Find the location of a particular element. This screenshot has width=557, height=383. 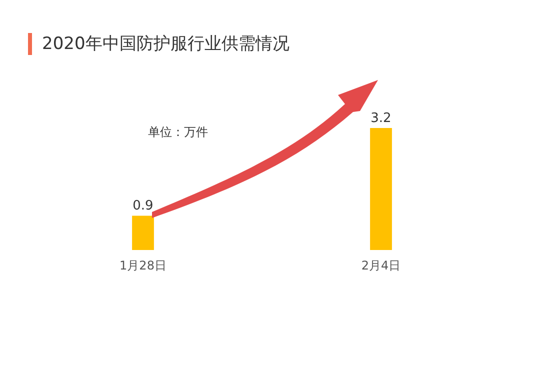

data-label: 3.2 is located at coordinates (381, 118).